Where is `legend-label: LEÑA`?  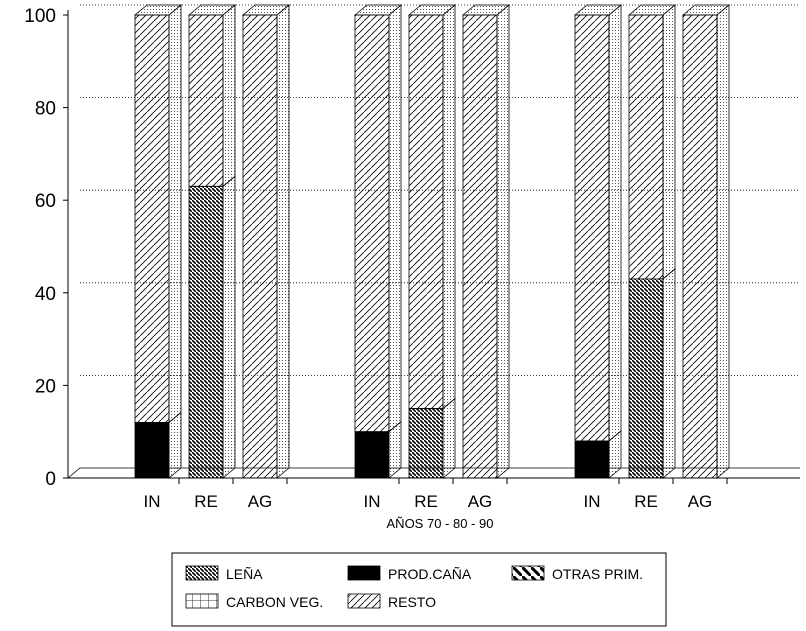 legend-label: LEÑA is located at coordinates (244, 574).